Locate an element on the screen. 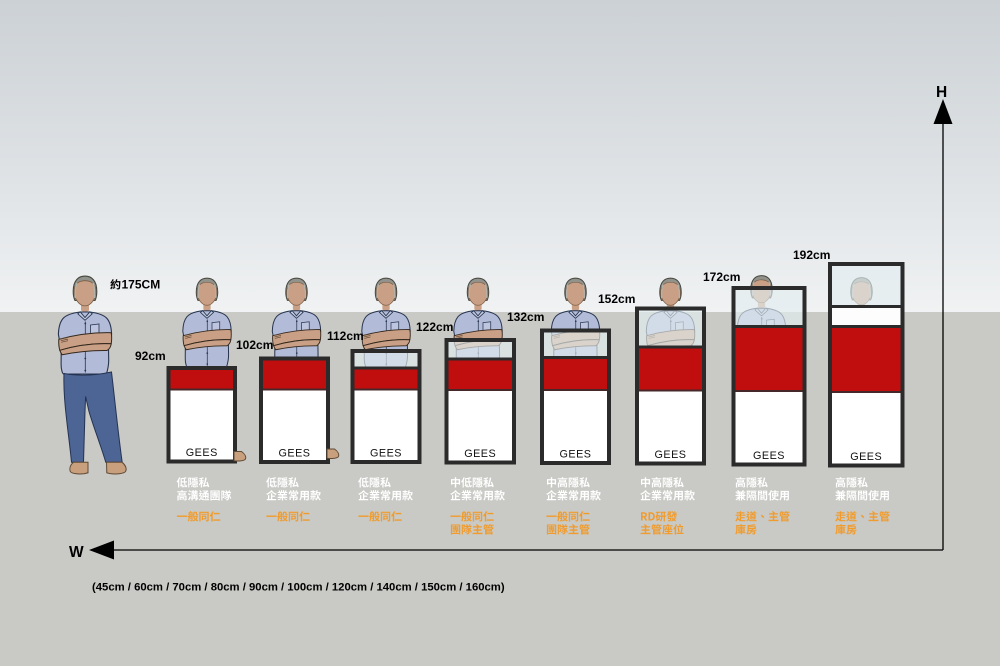 This screenshot has width=1000, height=666. svg-text: 192cm is located at coordinates (811, 255).